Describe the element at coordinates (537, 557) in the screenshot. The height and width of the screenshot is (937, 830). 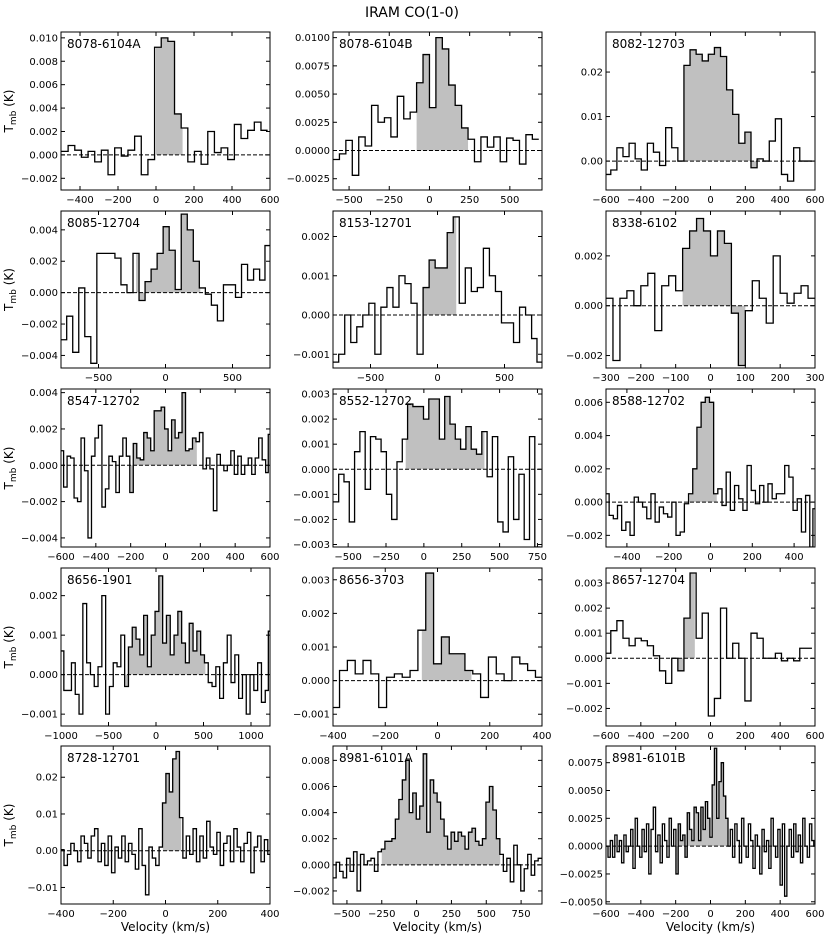
I see `x-tick-label: 750` at that location.